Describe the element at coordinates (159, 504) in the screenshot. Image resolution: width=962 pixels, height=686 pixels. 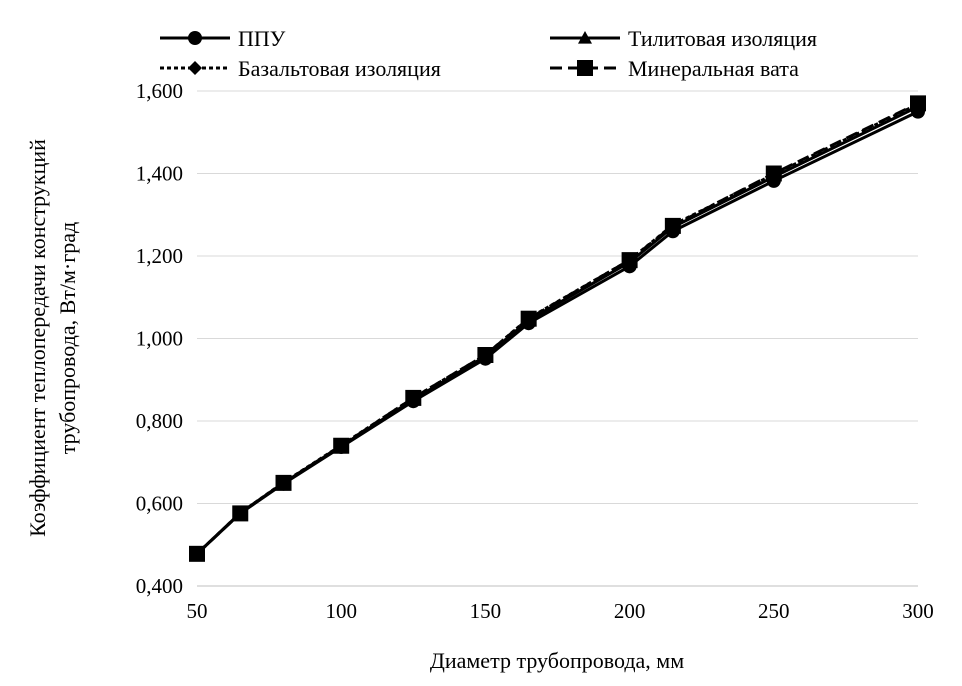
I see `y-tick-label-1: 0,600` at that location.